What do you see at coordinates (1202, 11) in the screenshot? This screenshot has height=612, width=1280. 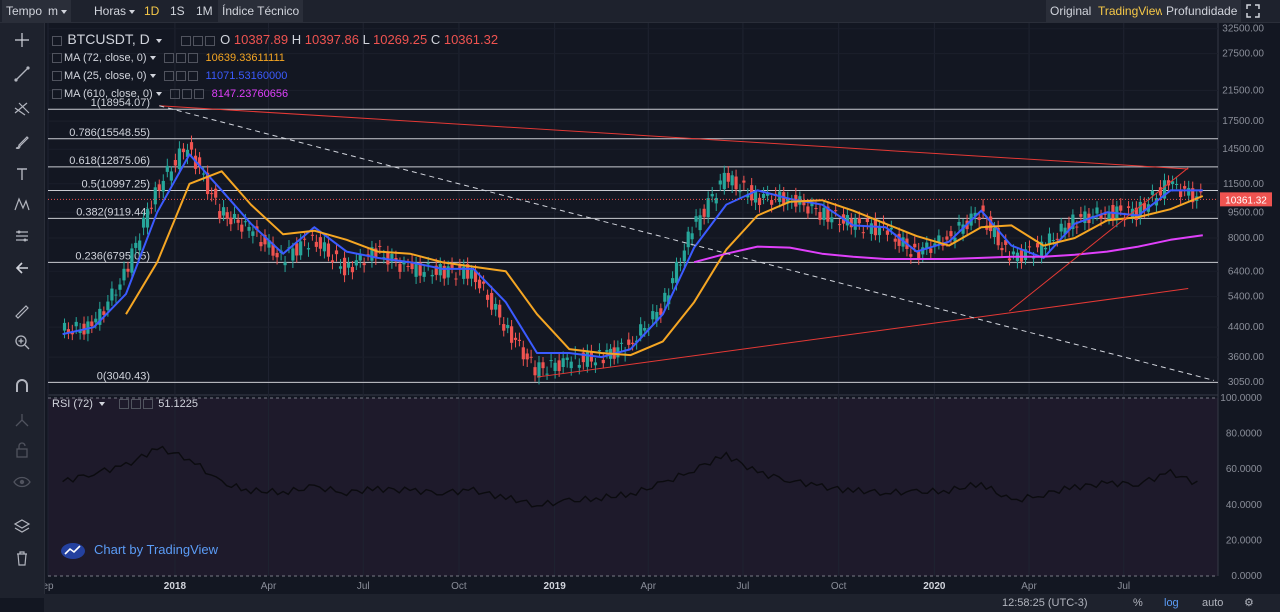 I see `view-profundidade: Profundidade` at bounding box center [1202, 11].